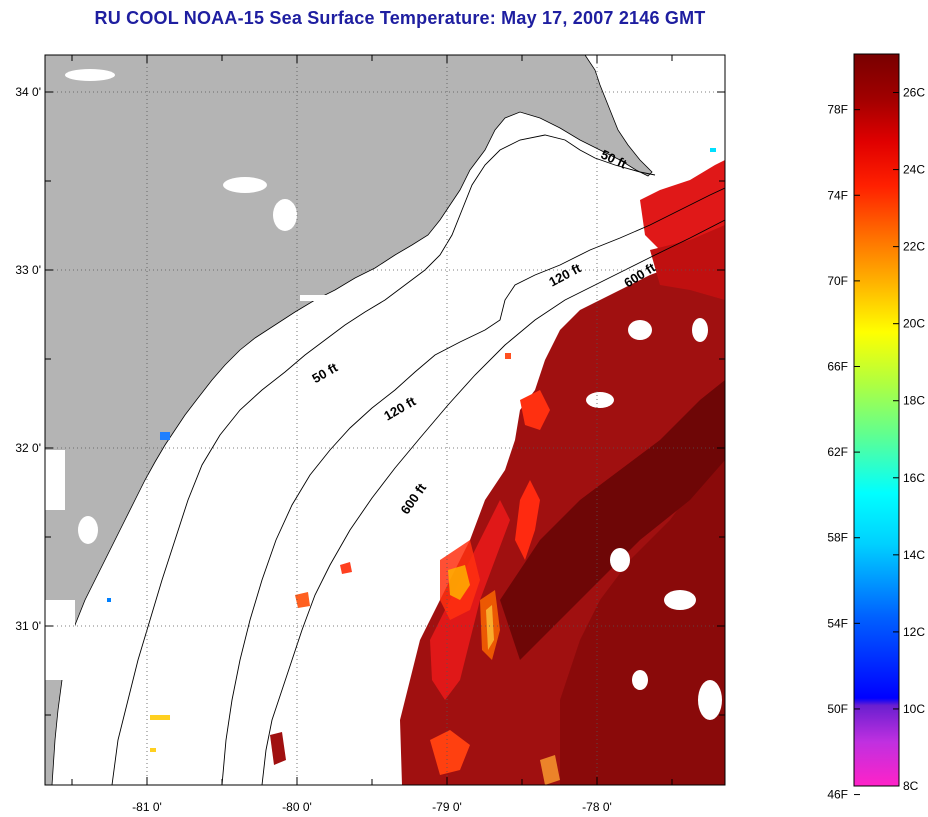 Image resolution: width=928 pixels, height=817 pixels. Describe the element at coordinates (914, 632) in the screenshot. I see `celsius-label: 12C` at that location.